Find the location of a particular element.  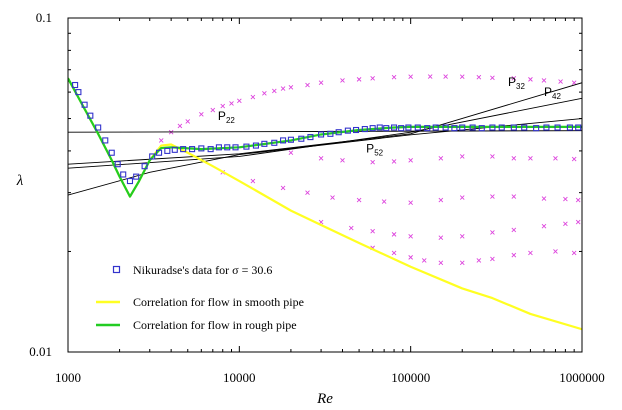

y-axis-title: λ is located at coordinates (20, 181).